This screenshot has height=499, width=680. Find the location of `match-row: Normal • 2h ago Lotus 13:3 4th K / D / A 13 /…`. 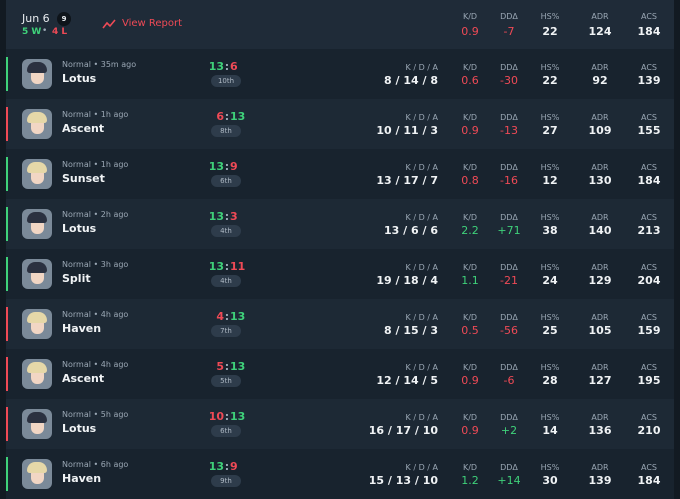

match-row: Normal • 2h ago Lotus 13:3 4th K / D / A 13 /… is located at coordinates (340, 224).